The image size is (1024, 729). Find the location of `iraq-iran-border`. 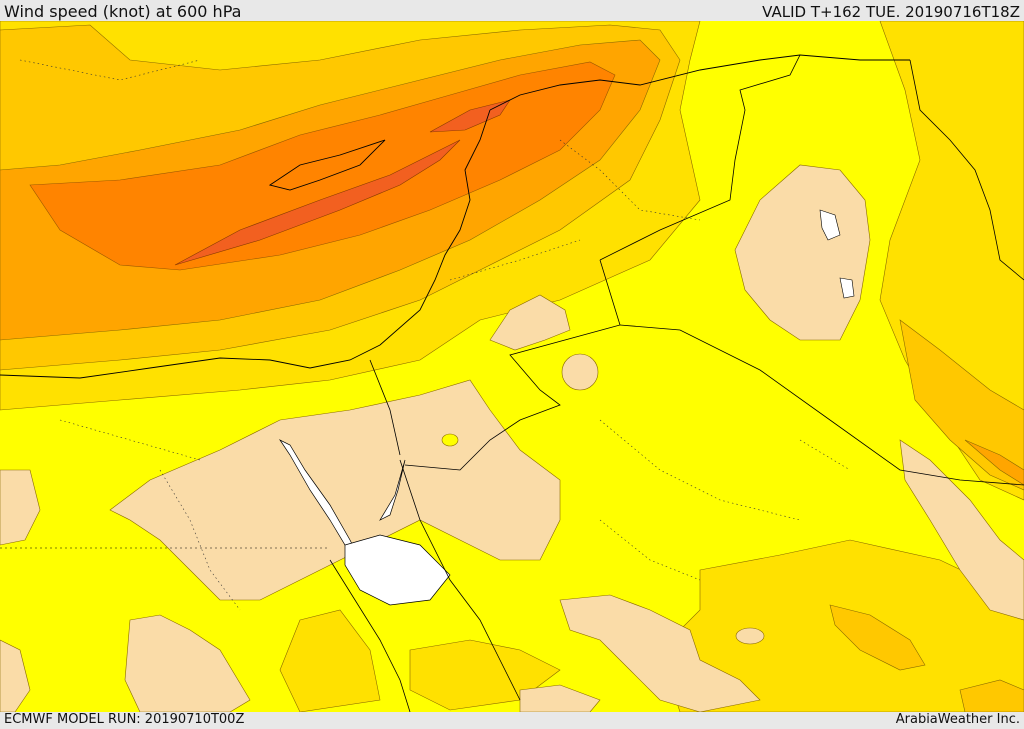

iraq-iran-border is located at coordinates (966, 170).